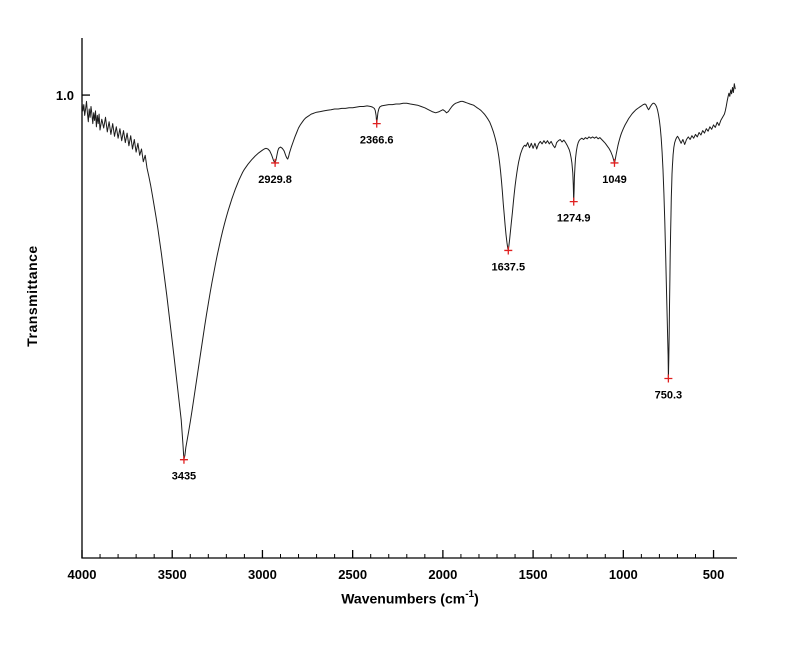  What do you see at coordinates (614, 180) in the screenshot?
I see `peak-label: 1049` at bounding box center [614, 180].